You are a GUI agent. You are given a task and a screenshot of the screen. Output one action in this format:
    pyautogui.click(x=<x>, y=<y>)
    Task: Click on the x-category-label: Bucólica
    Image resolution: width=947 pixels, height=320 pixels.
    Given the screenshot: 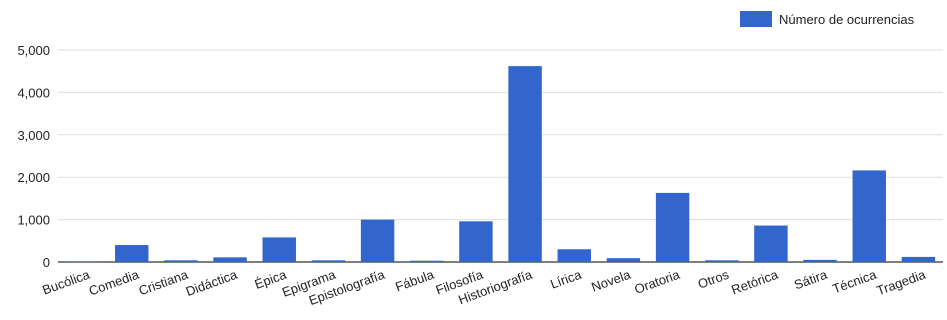 What is the action you would take?
    pyautogui.click(x=66, y=281)
    